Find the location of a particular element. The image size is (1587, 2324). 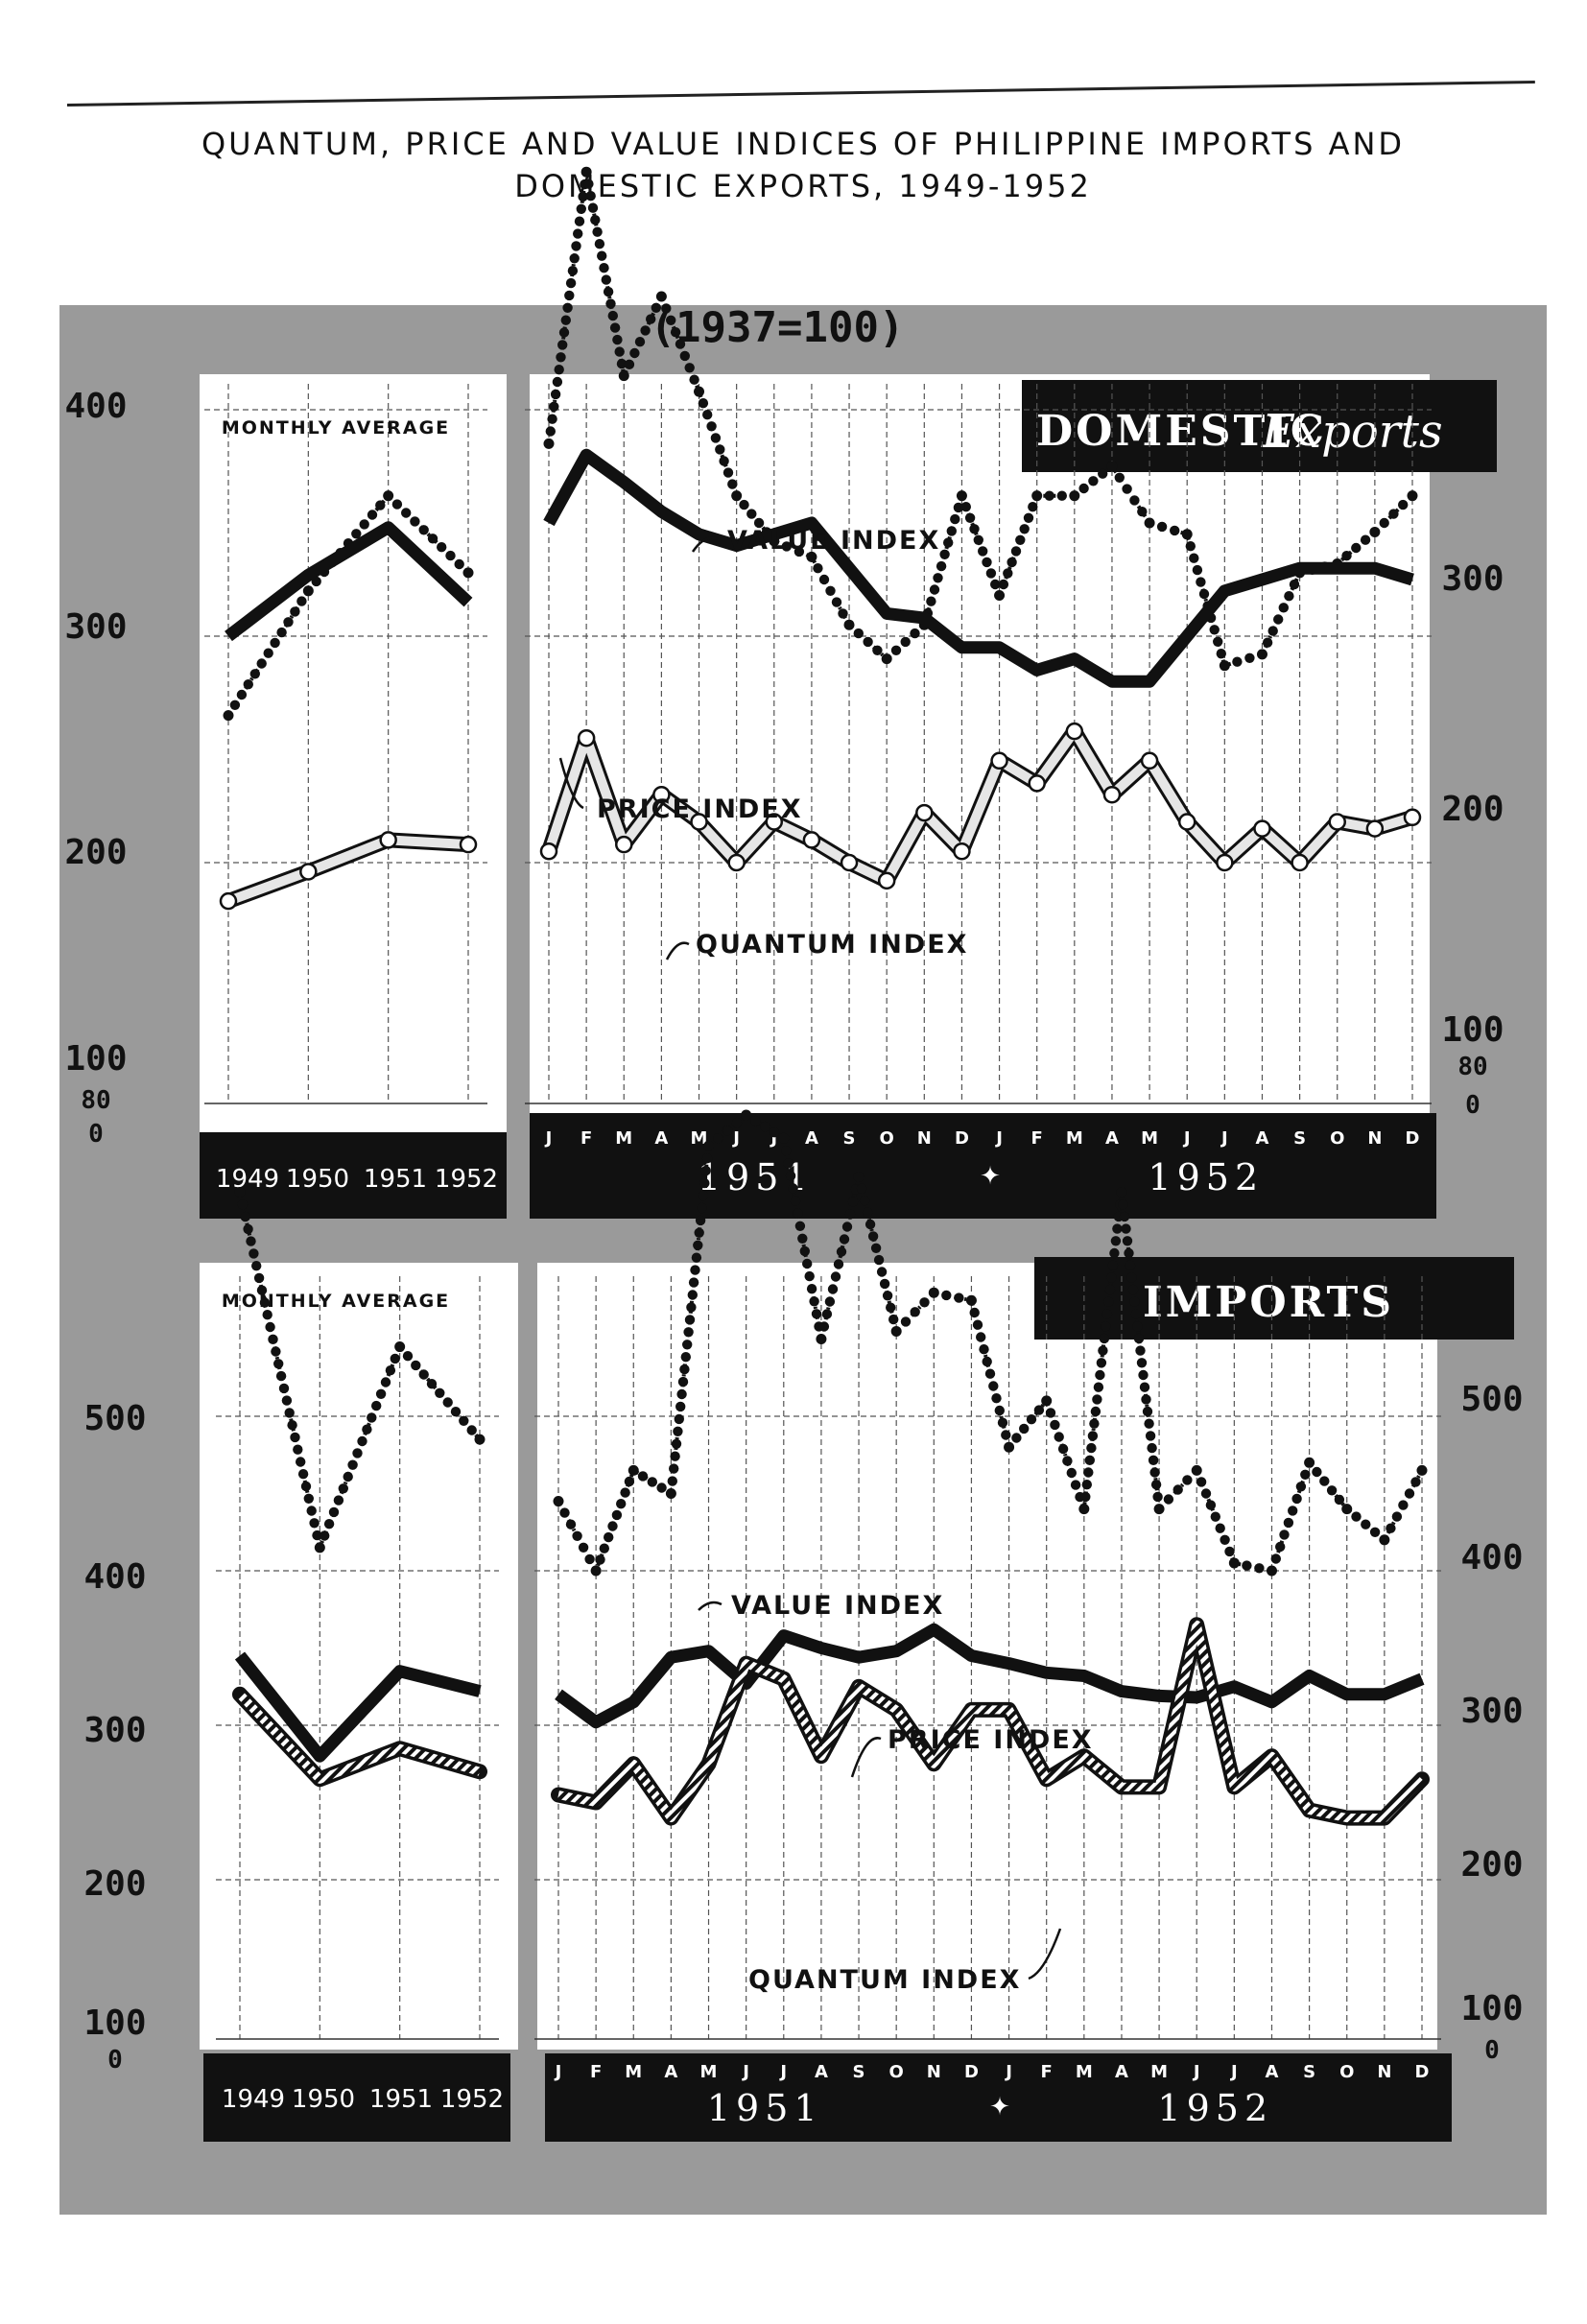

y-tick-label: 400 is located at coordinates (1492, 1558).